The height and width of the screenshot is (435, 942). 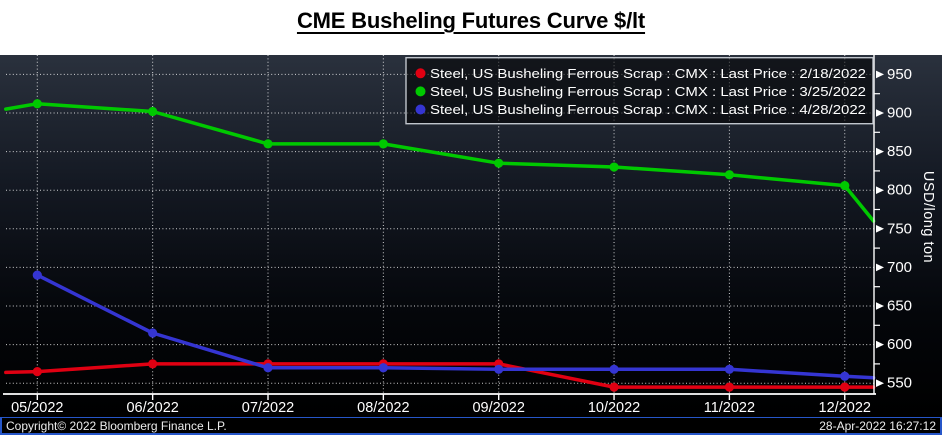 I want to click on x-tick-label-10/2022: 10/2022, so click(x=614, y=408).